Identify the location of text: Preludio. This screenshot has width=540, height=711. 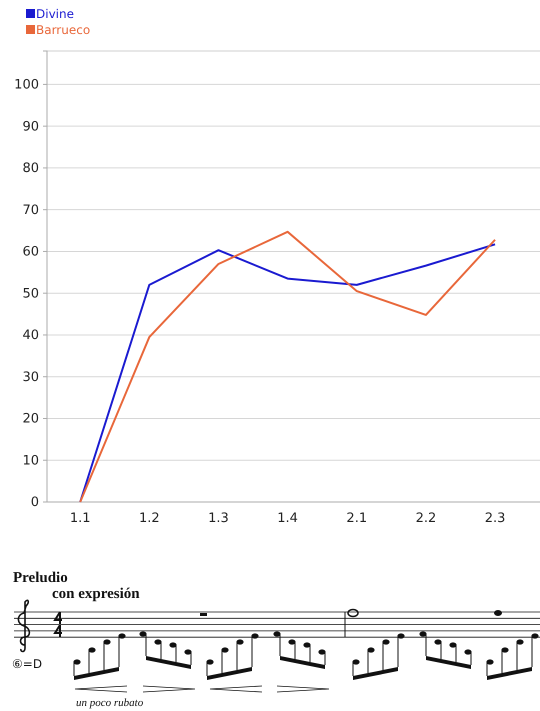
(40, 578).